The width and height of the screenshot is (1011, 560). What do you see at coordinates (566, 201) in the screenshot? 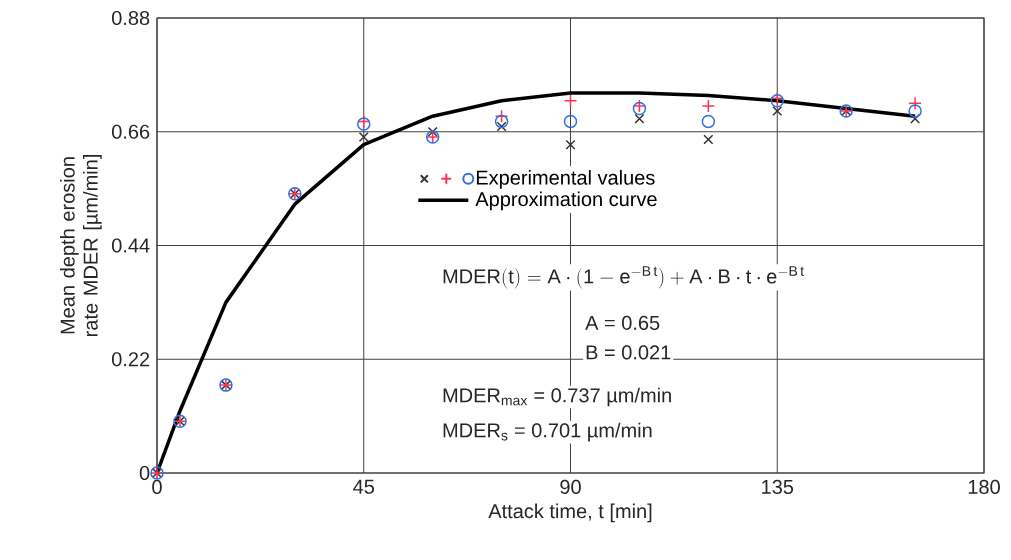
I see `legend-label: Approximation curve` at bounding box center [566, 201].